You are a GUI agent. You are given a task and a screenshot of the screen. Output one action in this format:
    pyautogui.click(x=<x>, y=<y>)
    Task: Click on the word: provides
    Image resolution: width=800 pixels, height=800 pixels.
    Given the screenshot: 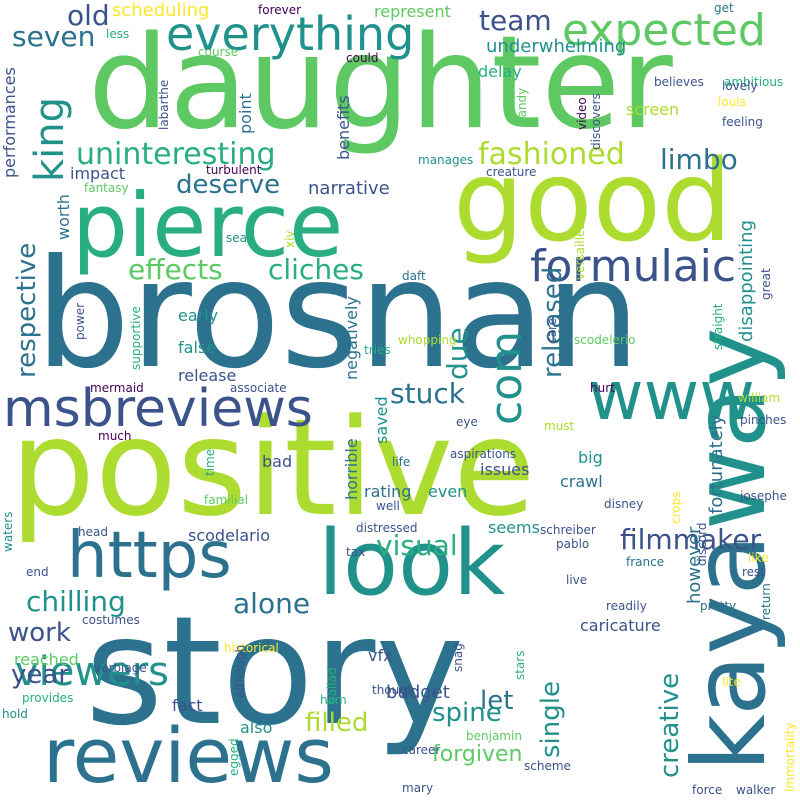 What is the action you would take?
    pyautogui.click(x=48, y=698)
    